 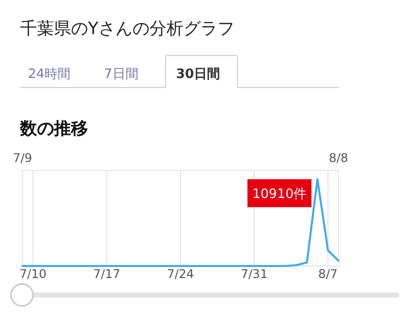 I want to click on text: 24時間, so click(x=49, y=74).